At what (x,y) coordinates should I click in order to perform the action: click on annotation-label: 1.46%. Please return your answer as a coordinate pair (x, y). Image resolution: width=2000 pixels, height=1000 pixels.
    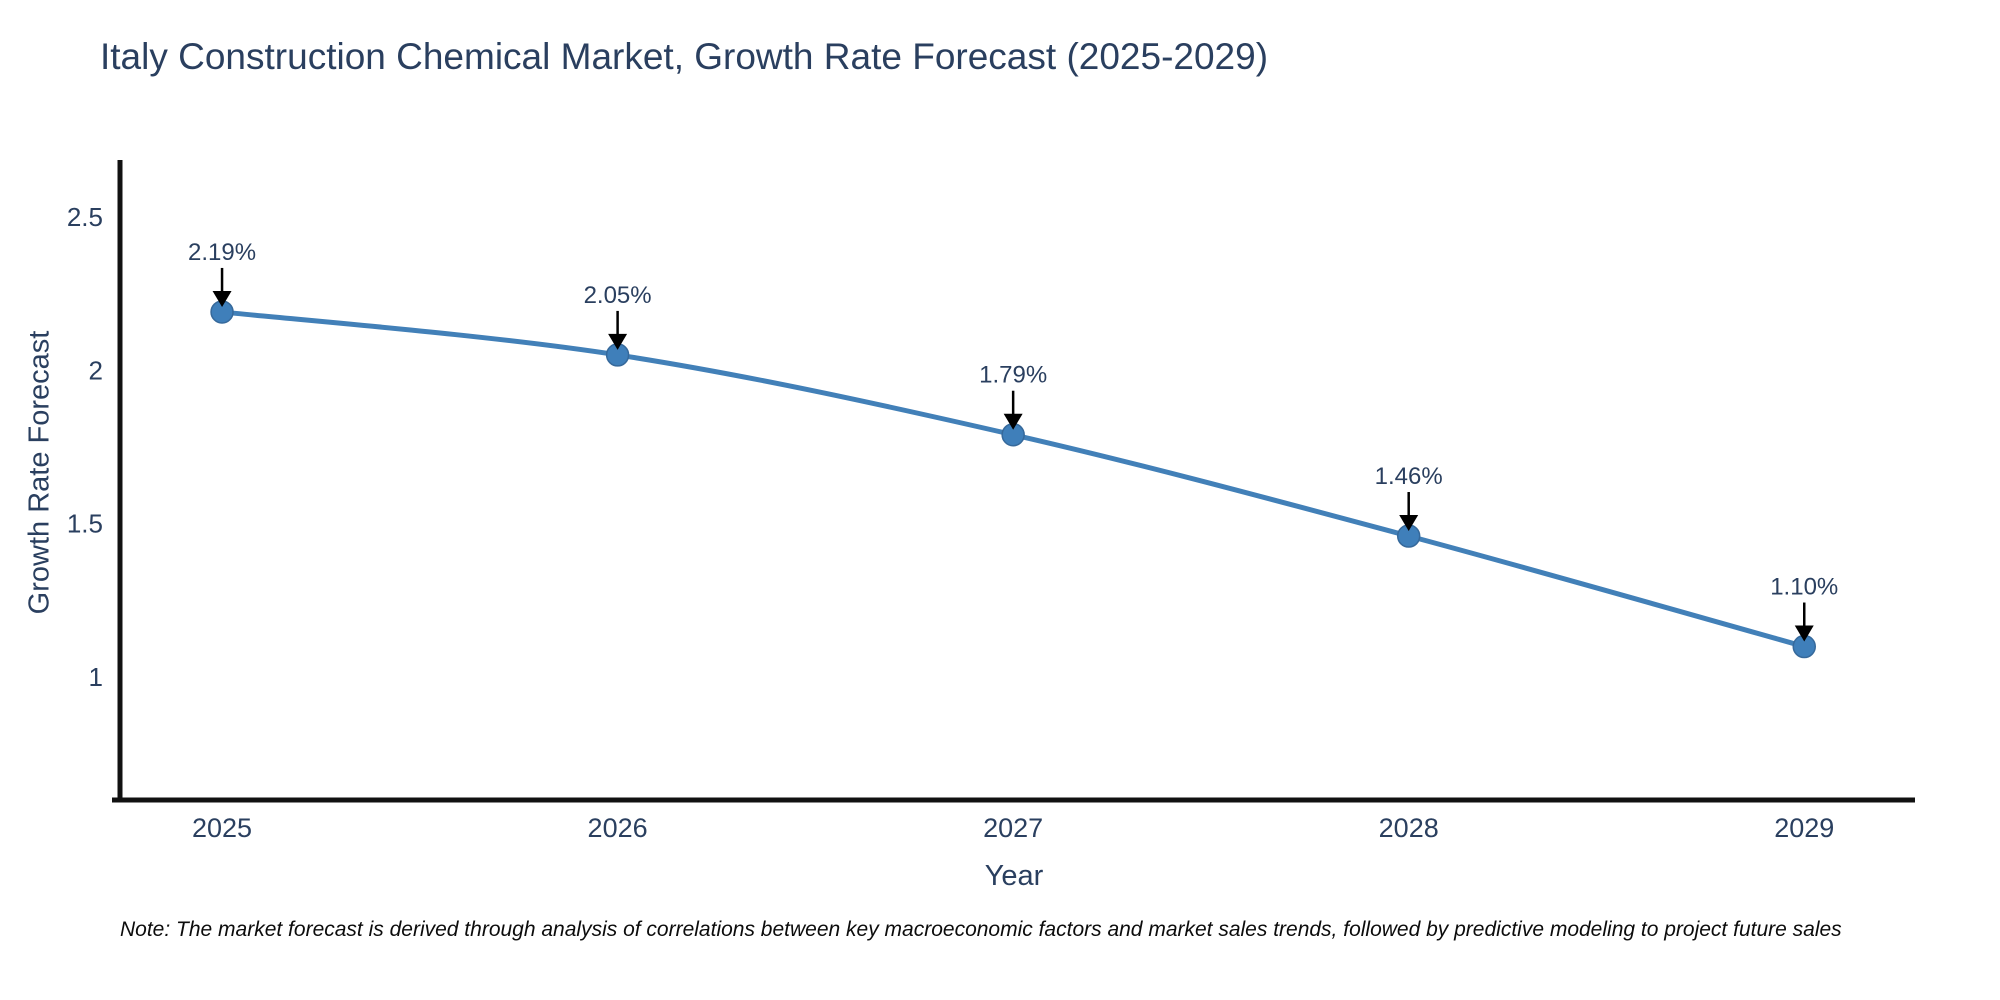
    Looking at the image, I should click on (1409, 476).